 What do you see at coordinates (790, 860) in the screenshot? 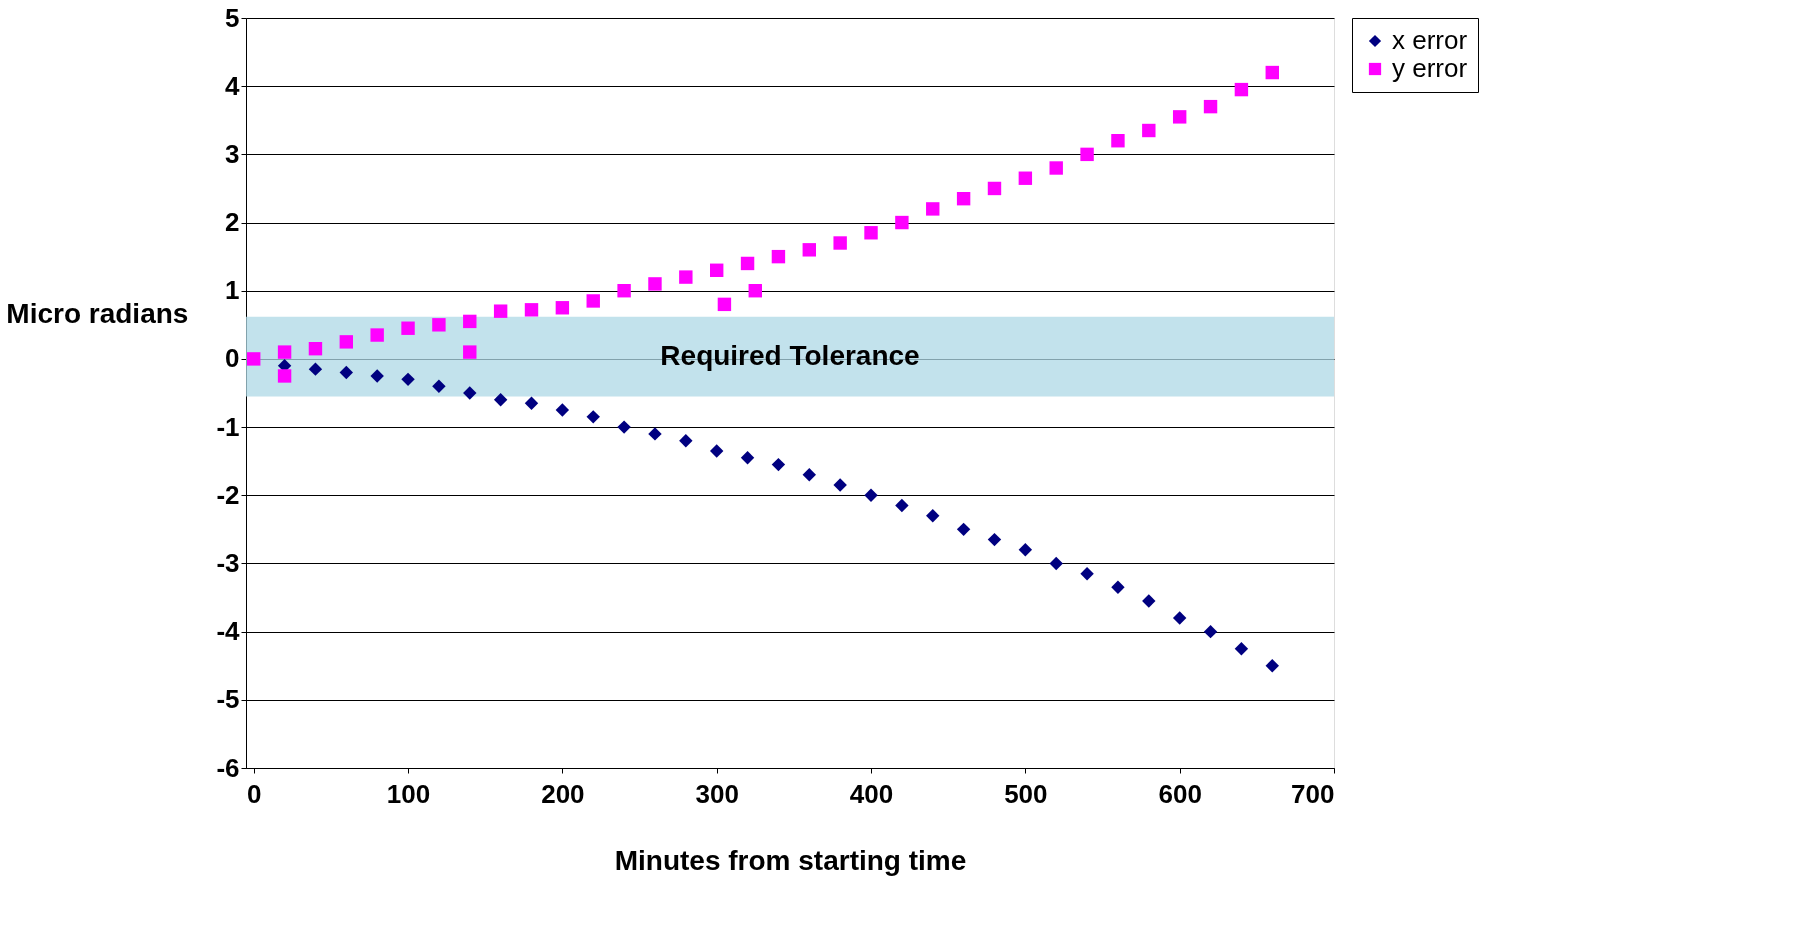
I see `x-axis-title: Minutes from starting time` at bounding box center [790, 860].